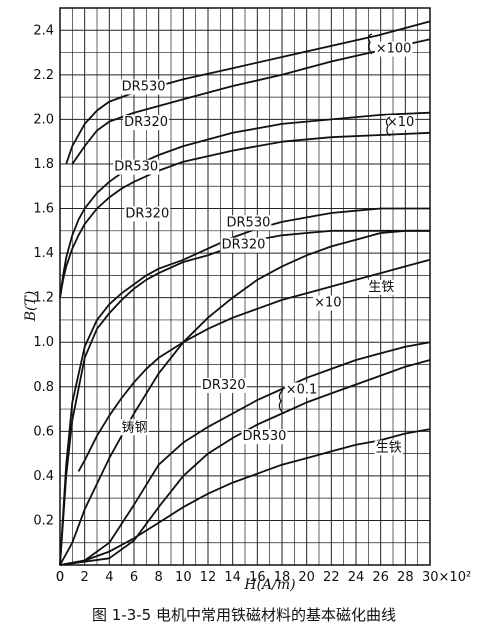  Describe the element at coordinates (370, 44) in the screenshot. I see `bracket-x100` at that location.